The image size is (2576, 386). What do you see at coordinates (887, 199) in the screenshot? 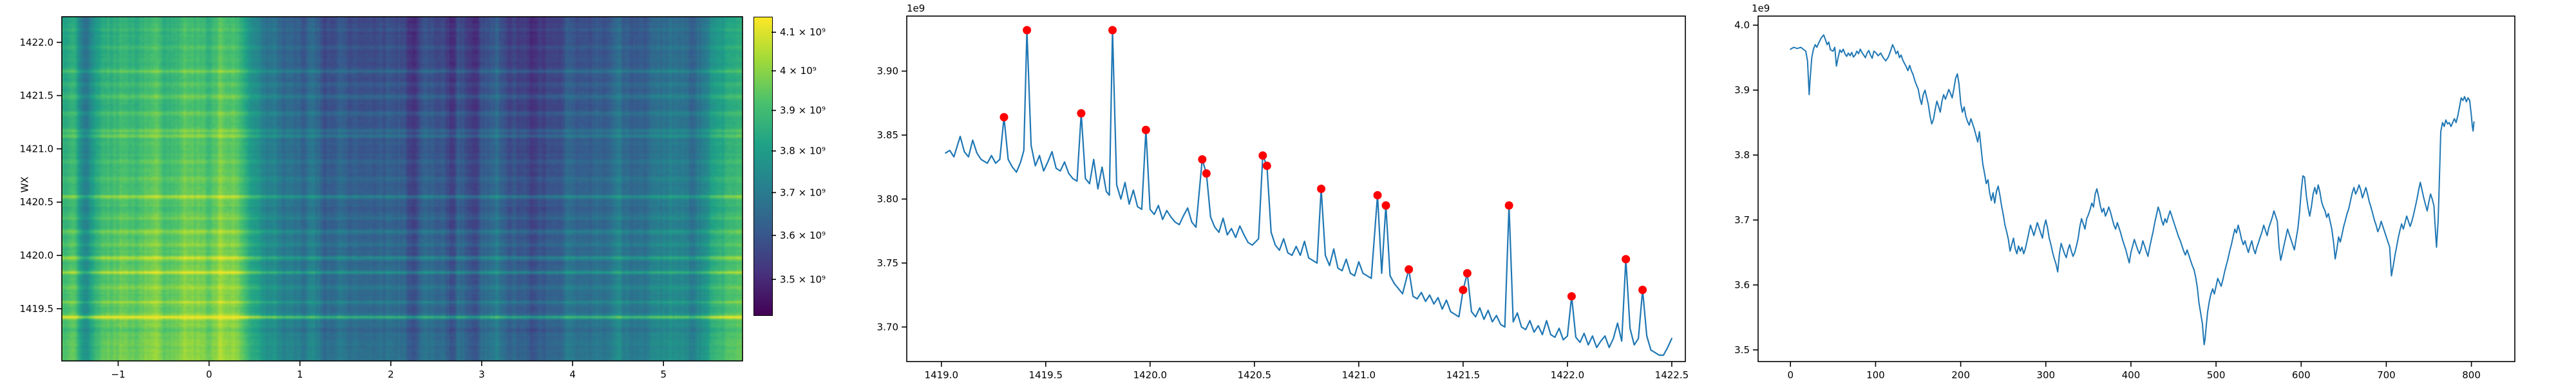
I see `spectrum-y-tick-label: 3.80` at bounding box center [887, 199].